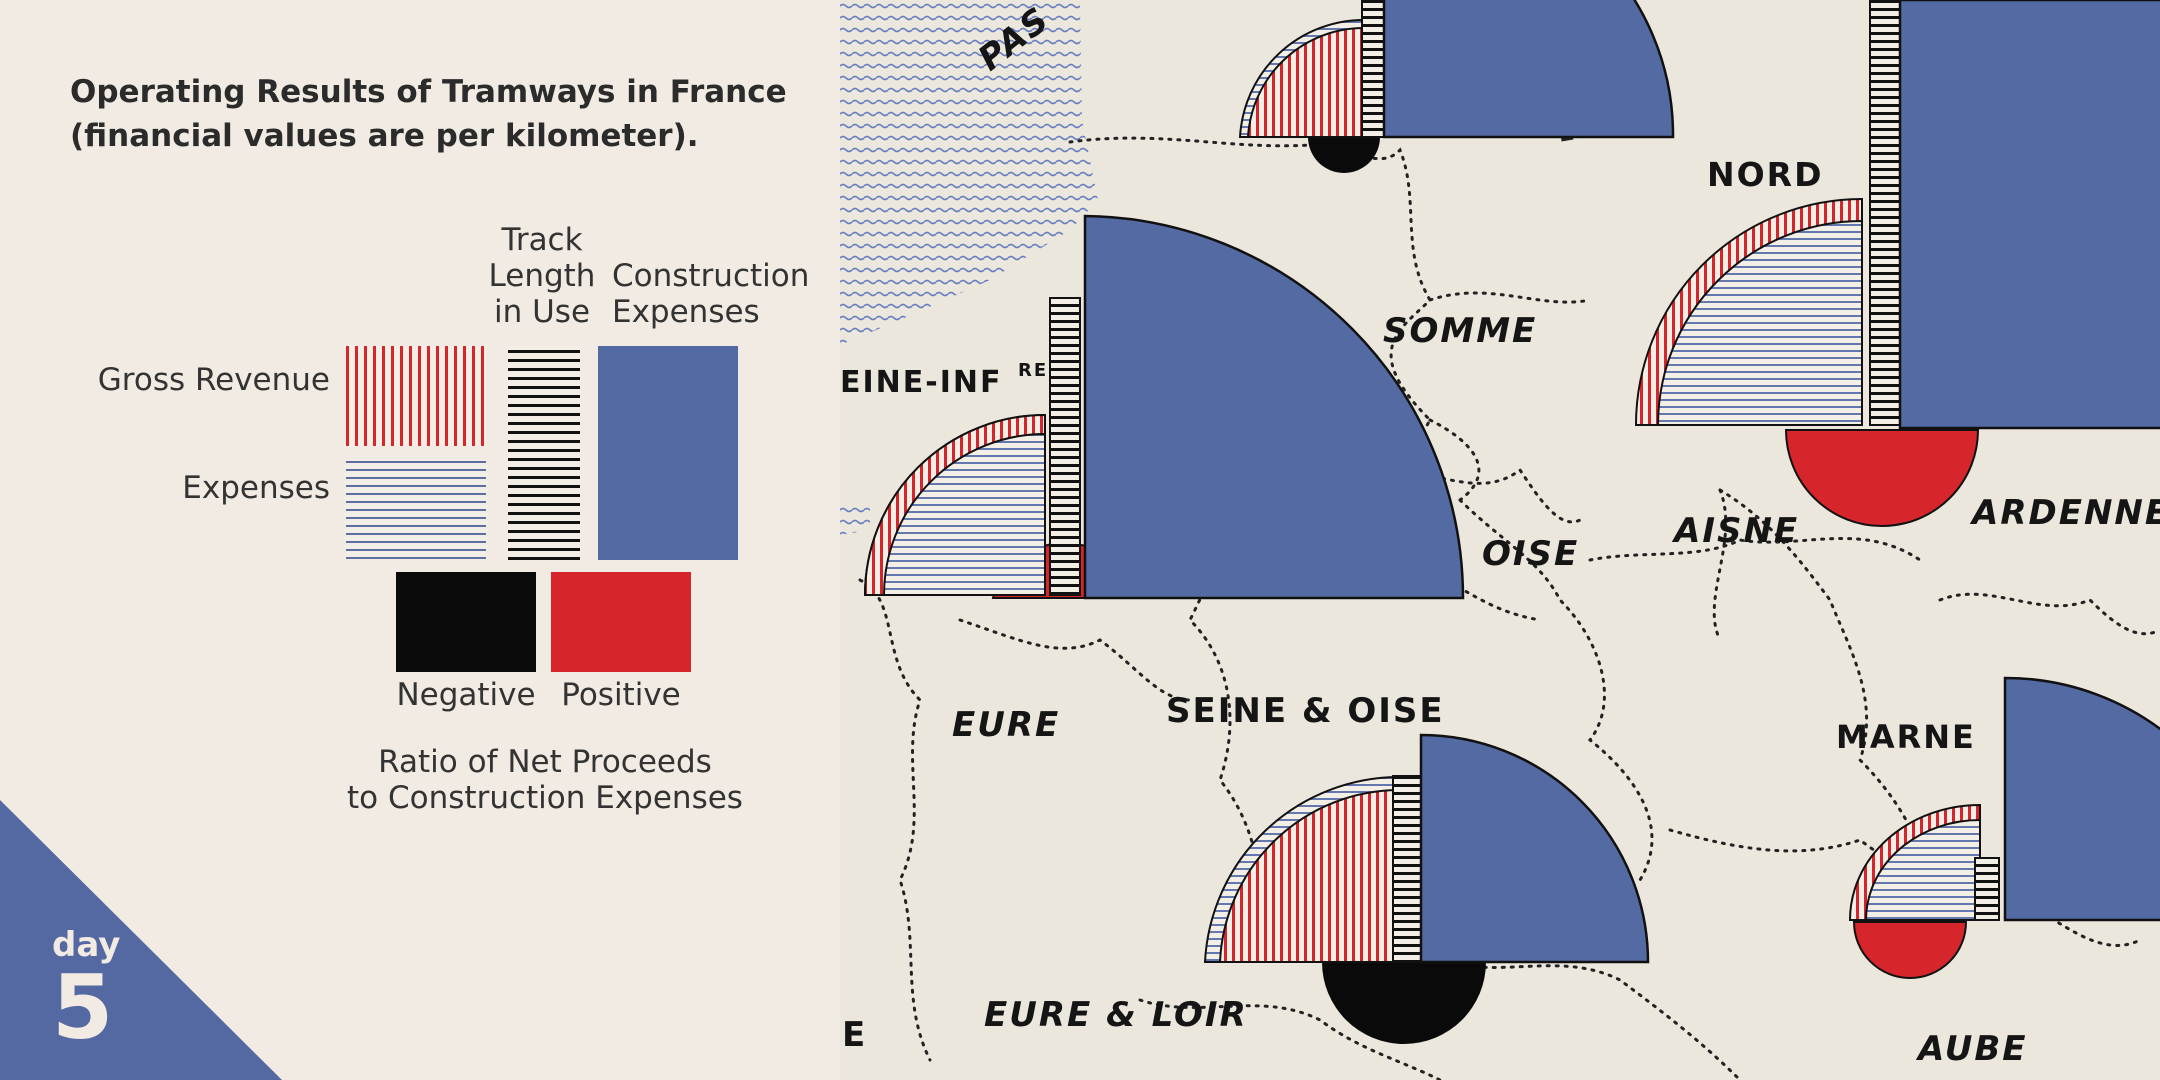 The width and height of the screenshot is (2160, 1080). Describe the element at coordinates (621, 695) in the screenshot. I see `positive-label: Positive` at that location.